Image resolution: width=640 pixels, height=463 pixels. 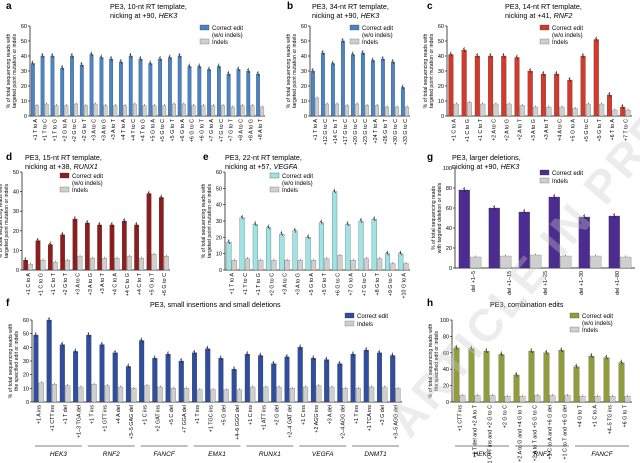 I want to click on panel-d-ytick-label: 50, so click(x=16, y=173).